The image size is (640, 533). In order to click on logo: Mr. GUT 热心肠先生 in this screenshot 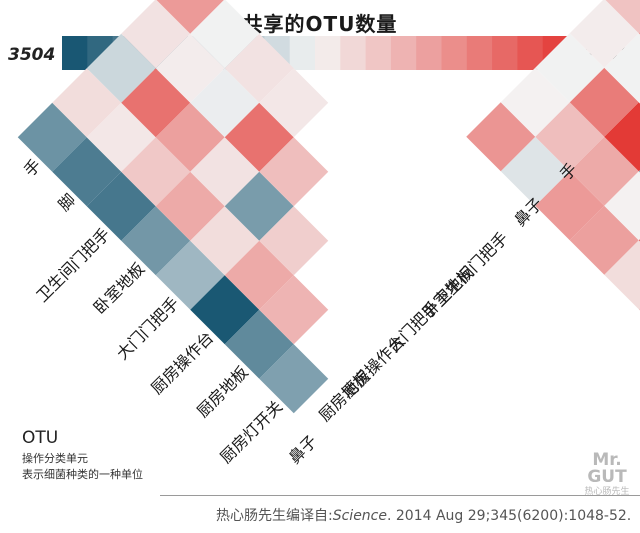, I will do `click(607, 475)`.